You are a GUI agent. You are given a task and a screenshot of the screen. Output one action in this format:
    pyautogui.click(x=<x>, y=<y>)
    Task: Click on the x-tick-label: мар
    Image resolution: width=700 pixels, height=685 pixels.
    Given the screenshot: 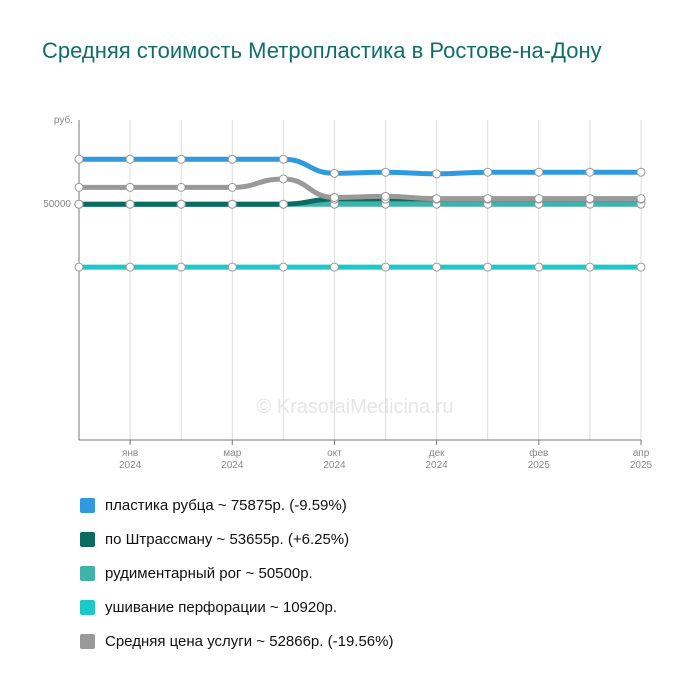 What is the action you would take?
    pyautogui.click(x=232, y=453)
    